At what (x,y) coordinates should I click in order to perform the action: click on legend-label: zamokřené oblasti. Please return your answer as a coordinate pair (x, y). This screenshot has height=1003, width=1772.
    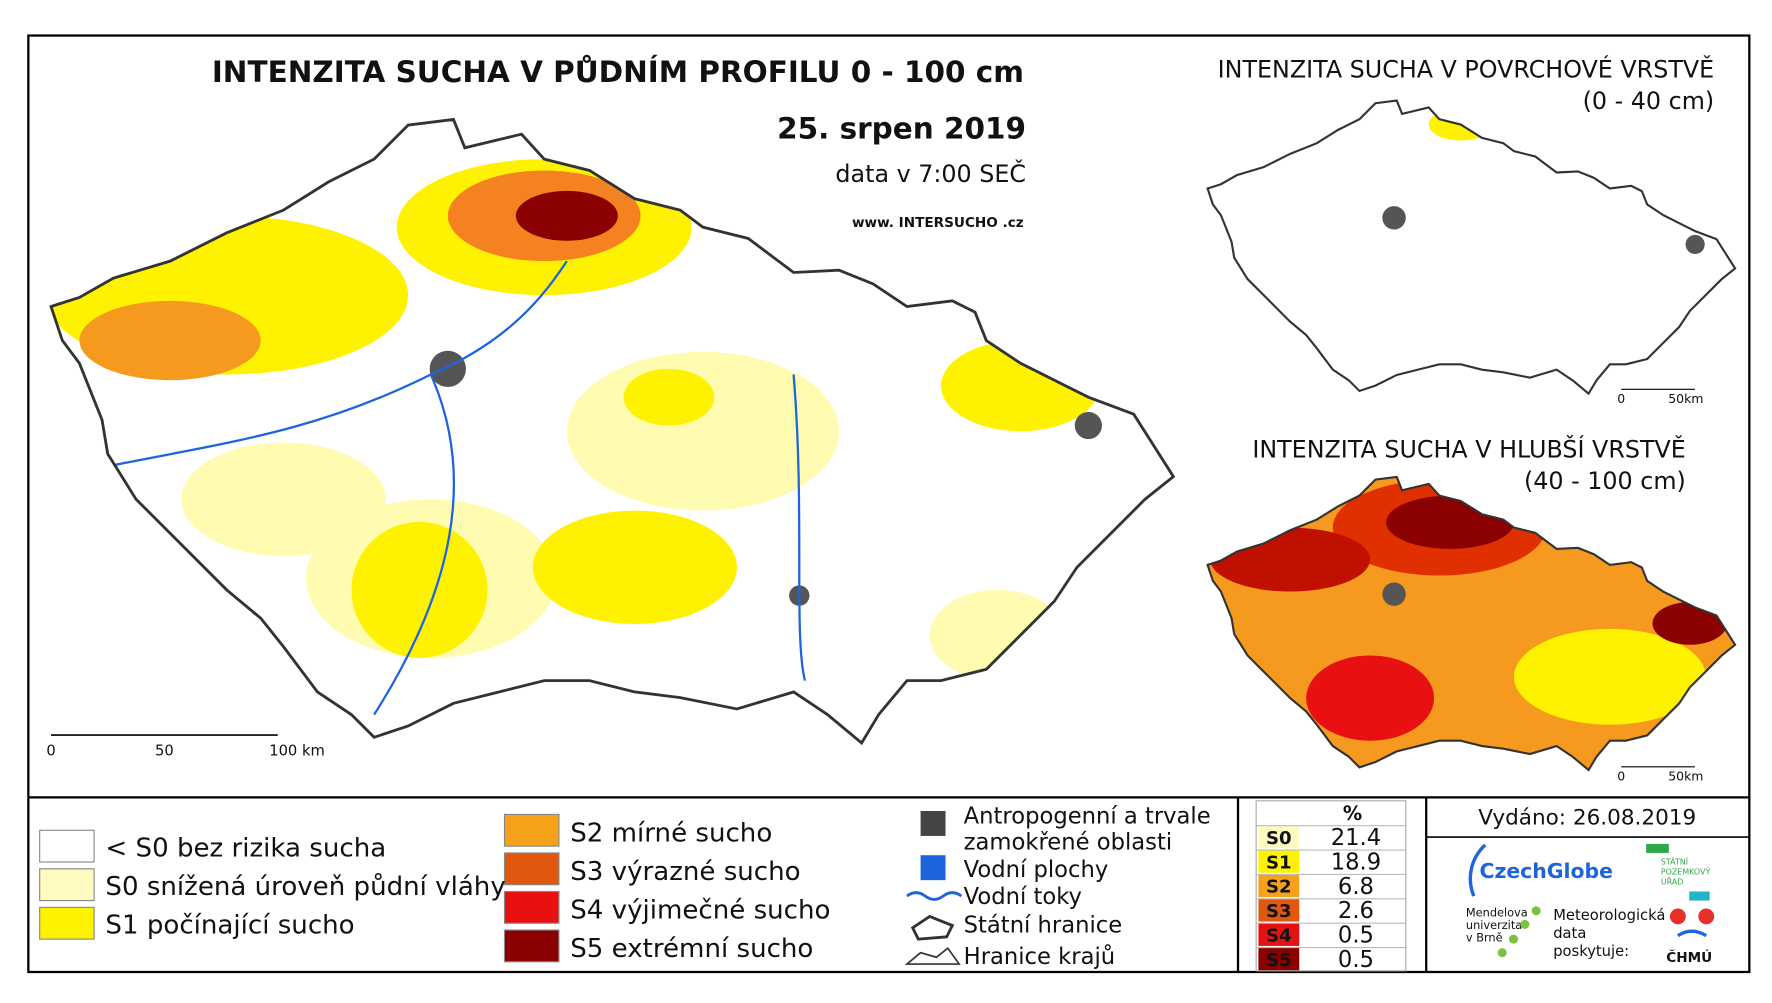
    Looking at the image, I should click on (1068, 843).